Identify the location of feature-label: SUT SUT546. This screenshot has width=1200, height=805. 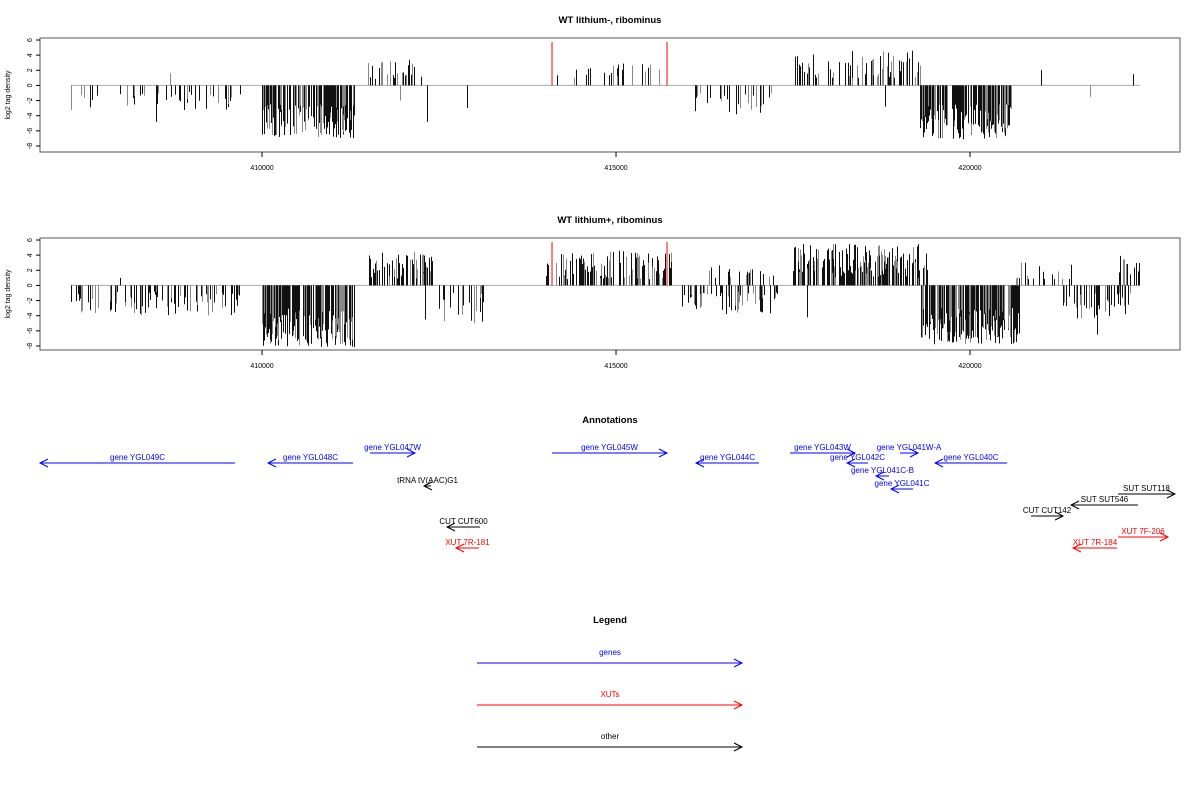
(1105, 499).